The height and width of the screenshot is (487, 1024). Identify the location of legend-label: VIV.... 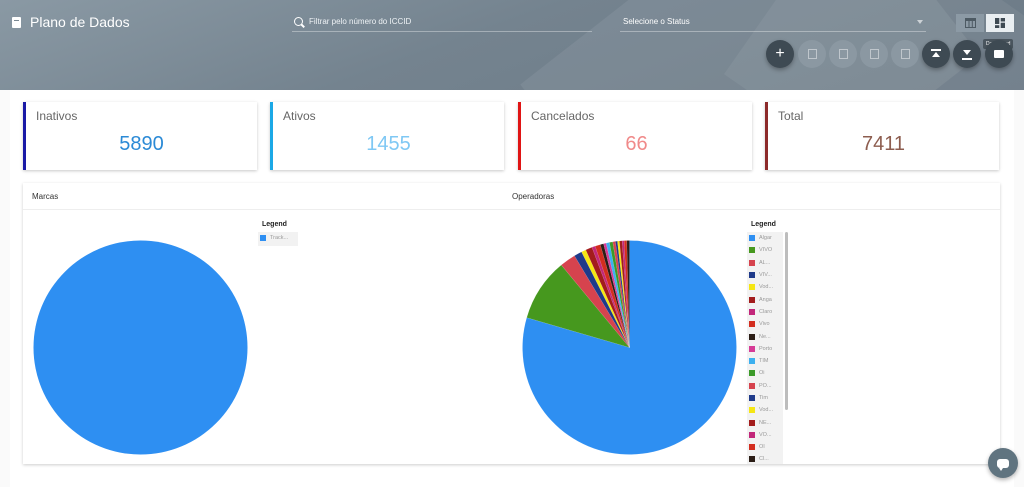
(765, 275).